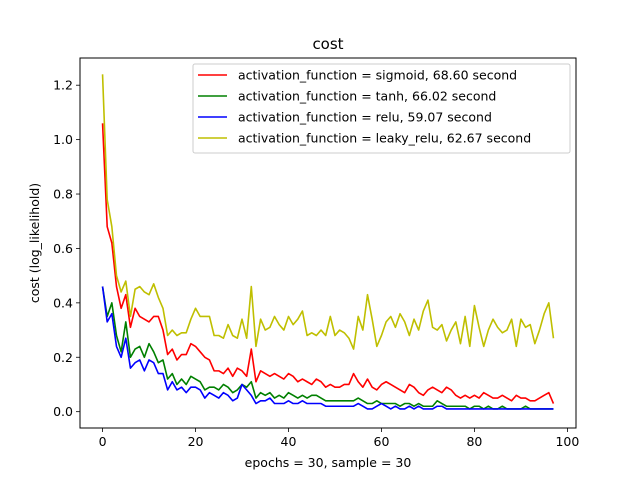 This screenshot has width=640, height=480. What do you see at coordinates (63, 302) in the screenshot?
I see `y-tick-label-2: 0.4` at bounding box center [63, 302].